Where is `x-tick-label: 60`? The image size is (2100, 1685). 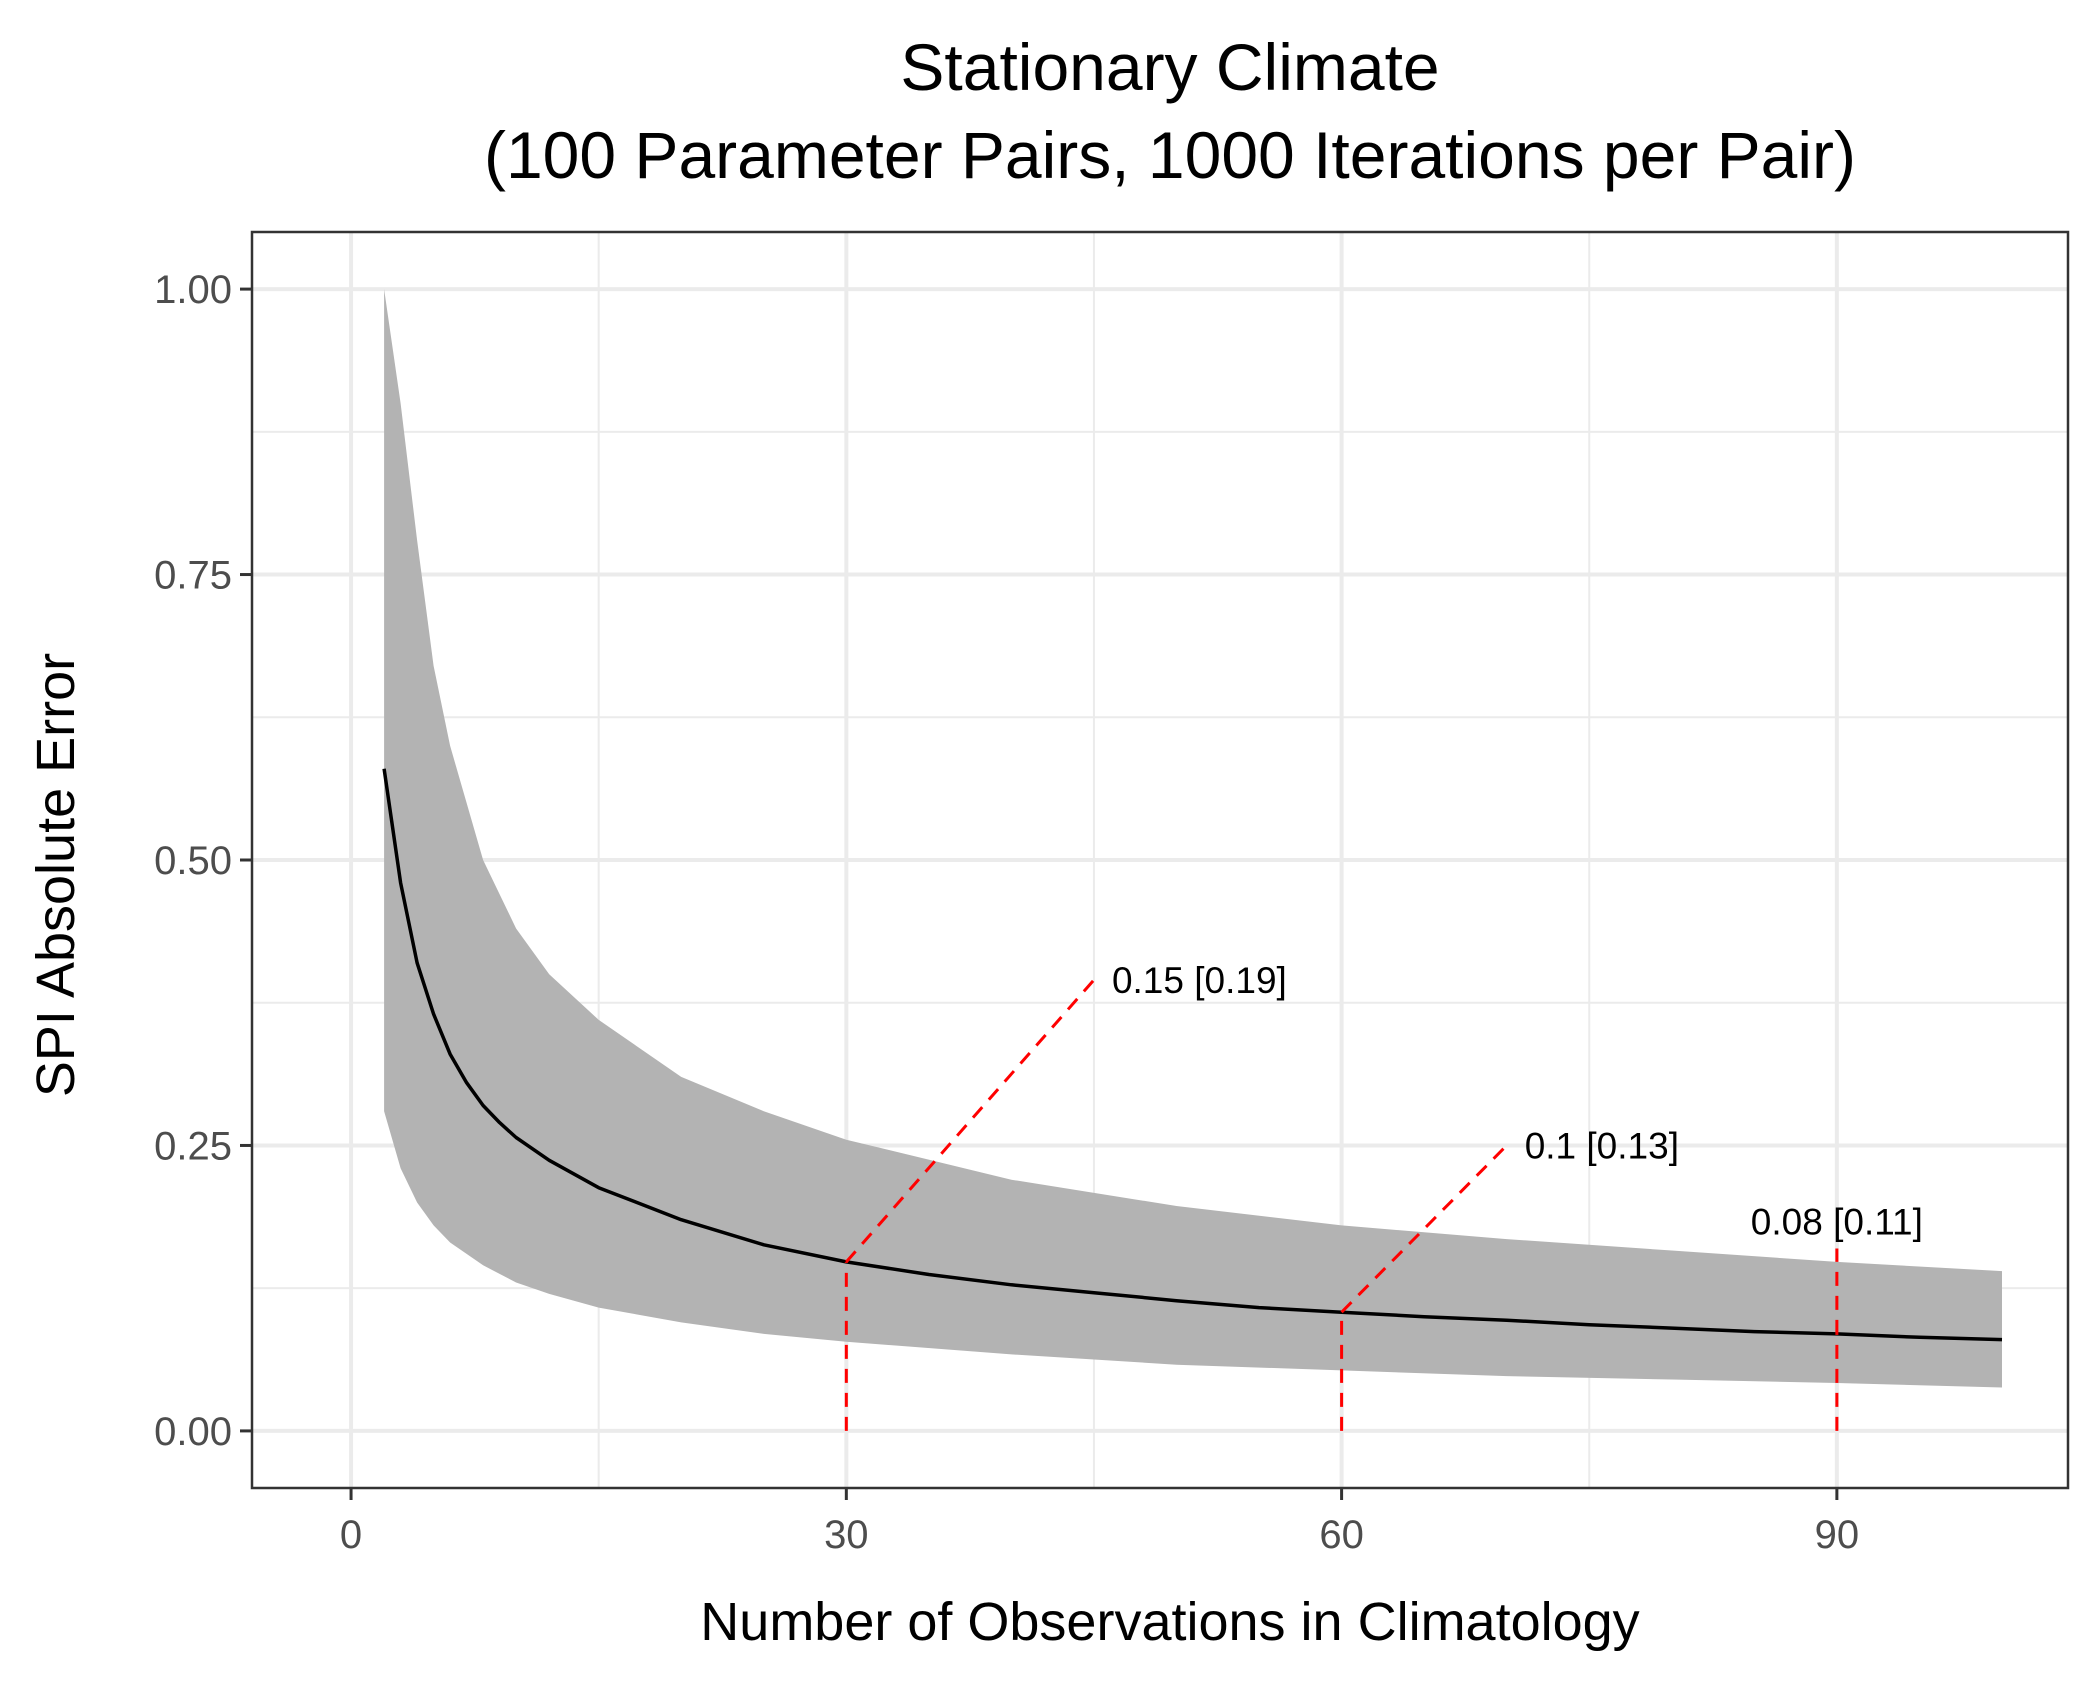 x-tick-label: 60 is located at coordinates (1341, 1535).